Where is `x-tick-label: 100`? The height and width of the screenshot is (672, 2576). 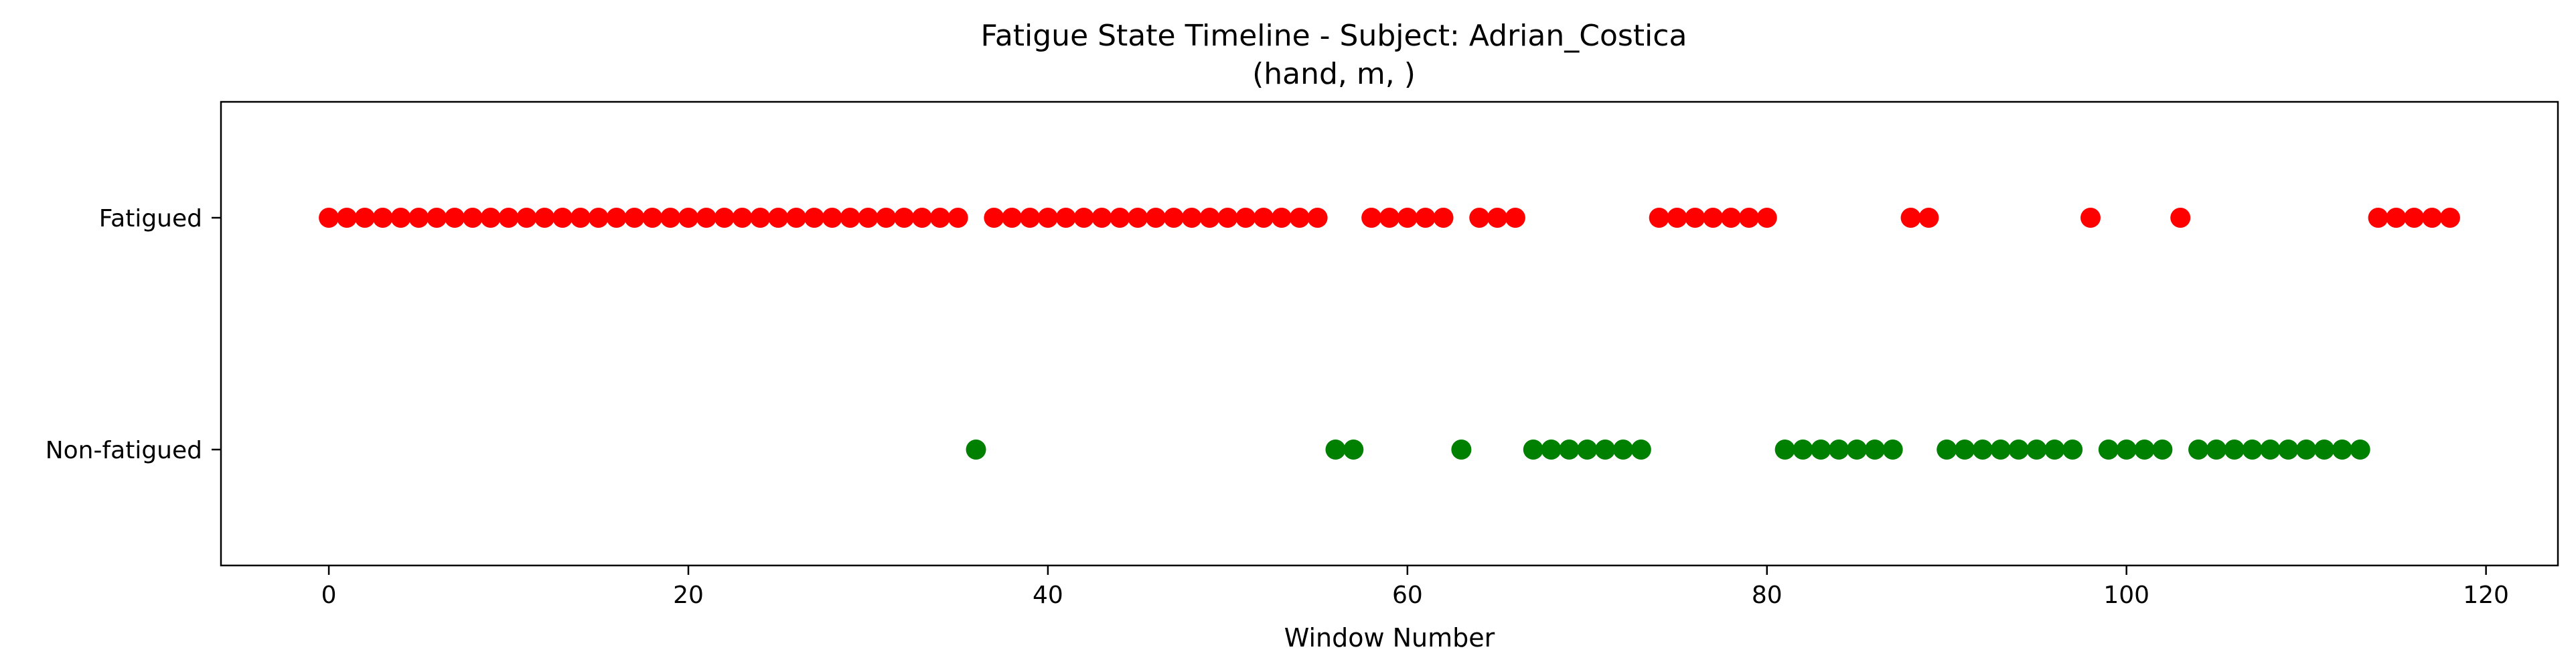 x-tick-label: 100 is located at coordinates (2126, 595).